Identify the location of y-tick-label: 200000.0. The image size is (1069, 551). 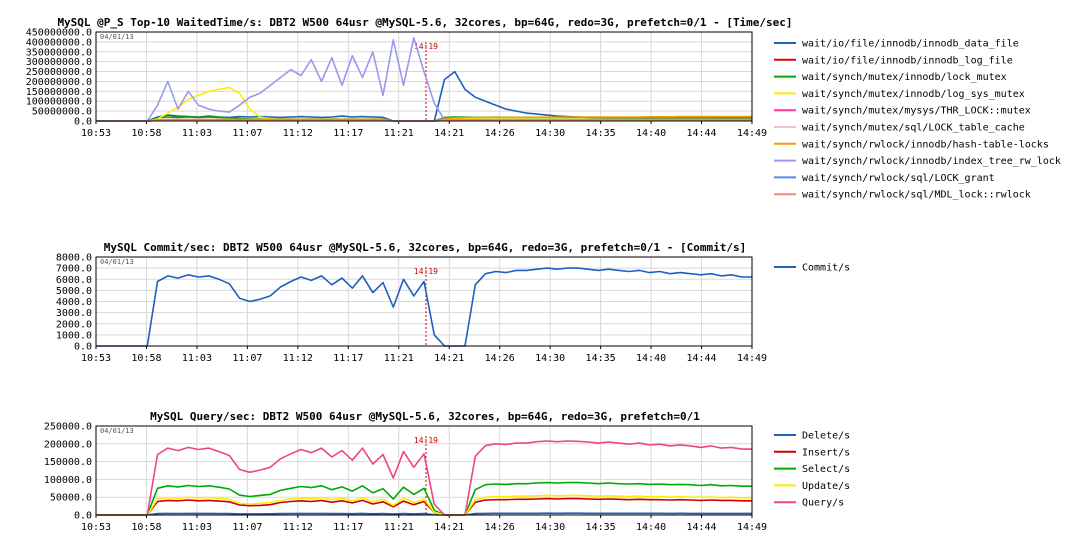
(68, 444).